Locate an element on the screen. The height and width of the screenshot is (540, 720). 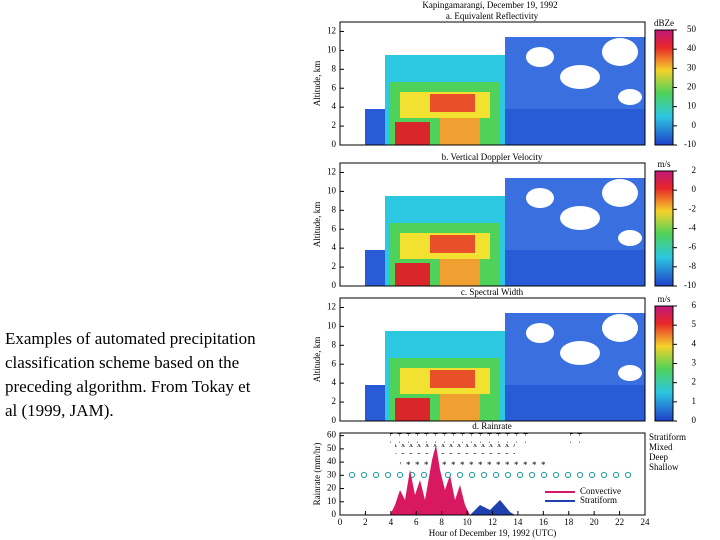
colorbar-tick-label: 10 is located at coordinates (692, 106).